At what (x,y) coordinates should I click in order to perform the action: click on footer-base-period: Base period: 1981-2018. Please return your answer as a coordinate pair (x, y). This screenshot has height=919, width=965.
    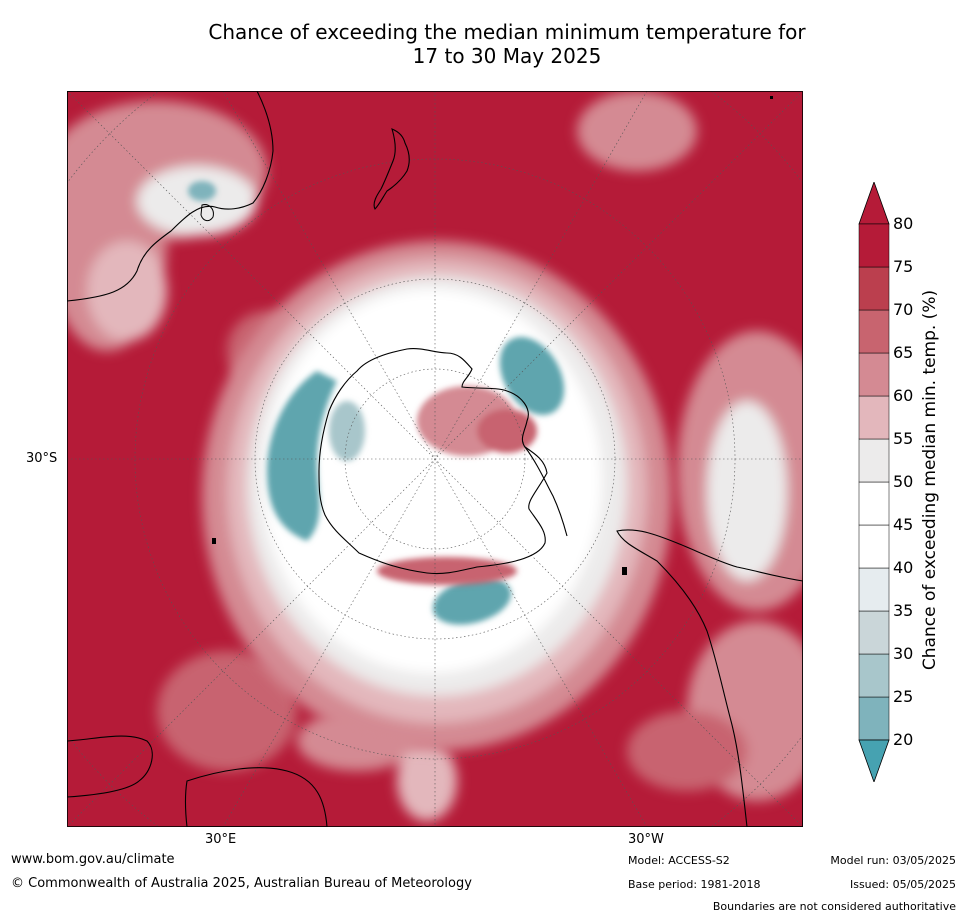
    Looking at the image, I should click on (694, 884).